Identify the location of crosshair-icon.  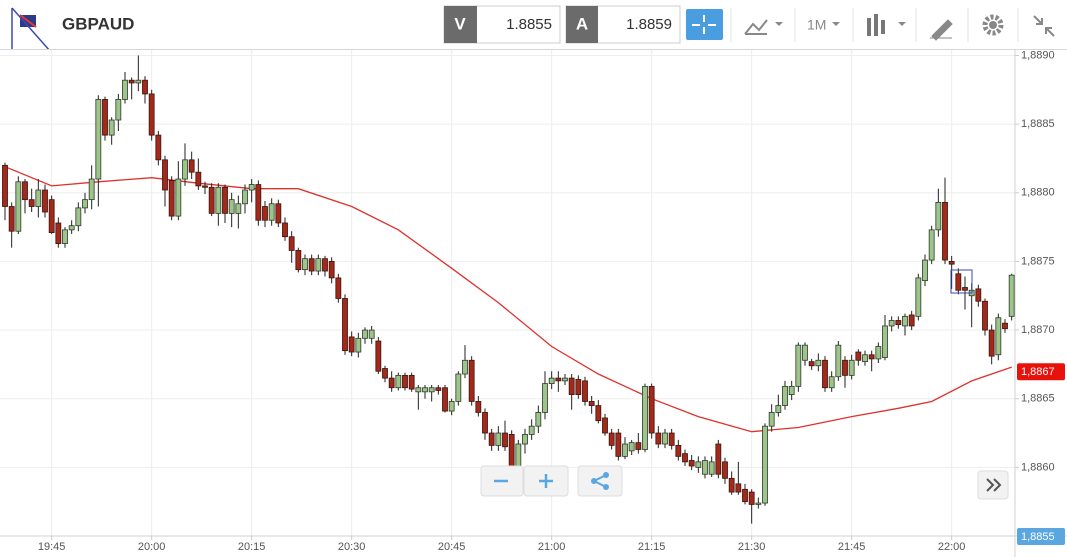
(704, 24).